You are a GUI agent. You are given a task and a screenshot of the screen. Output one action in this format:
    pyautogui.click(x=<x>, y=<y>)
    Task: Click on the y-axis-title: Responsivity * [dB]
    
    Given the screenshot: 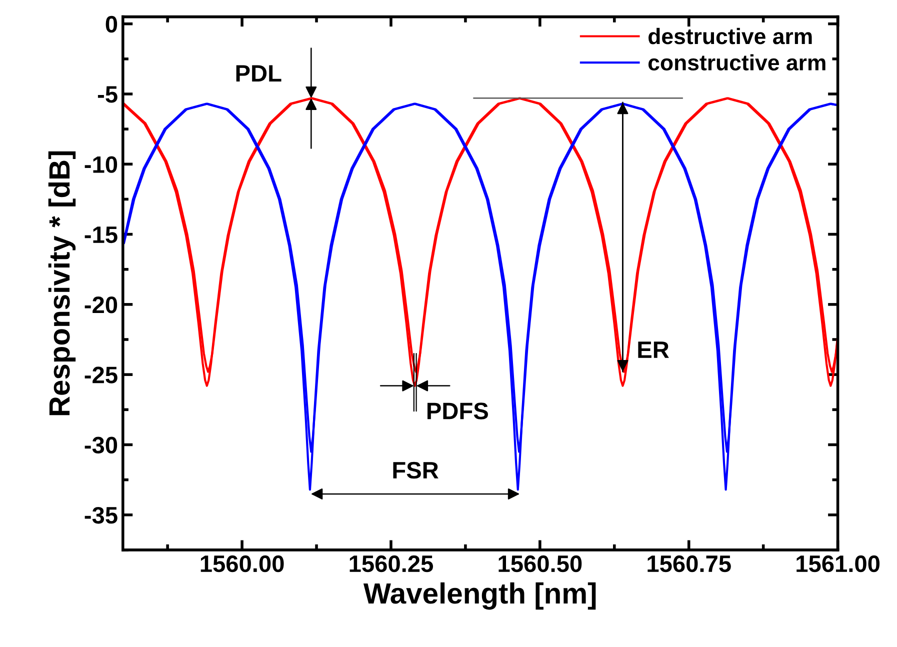 What is the action you would take?
    pyautogui.click(x=62, y=283)
    